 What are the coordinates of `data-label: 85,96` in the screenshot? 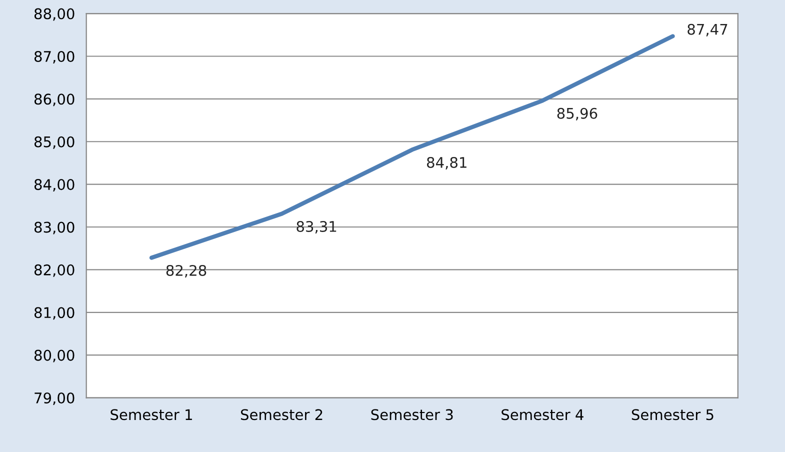 It's located at (577, 114).